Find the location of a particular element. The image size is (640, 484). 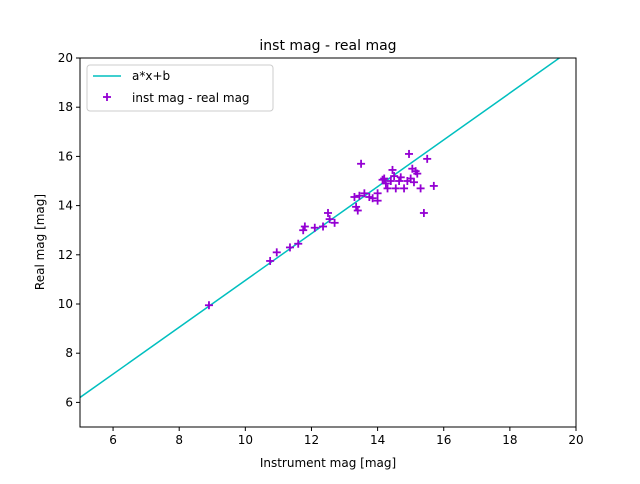

y-tick-label: 20 is located at coordinates (65, 58).